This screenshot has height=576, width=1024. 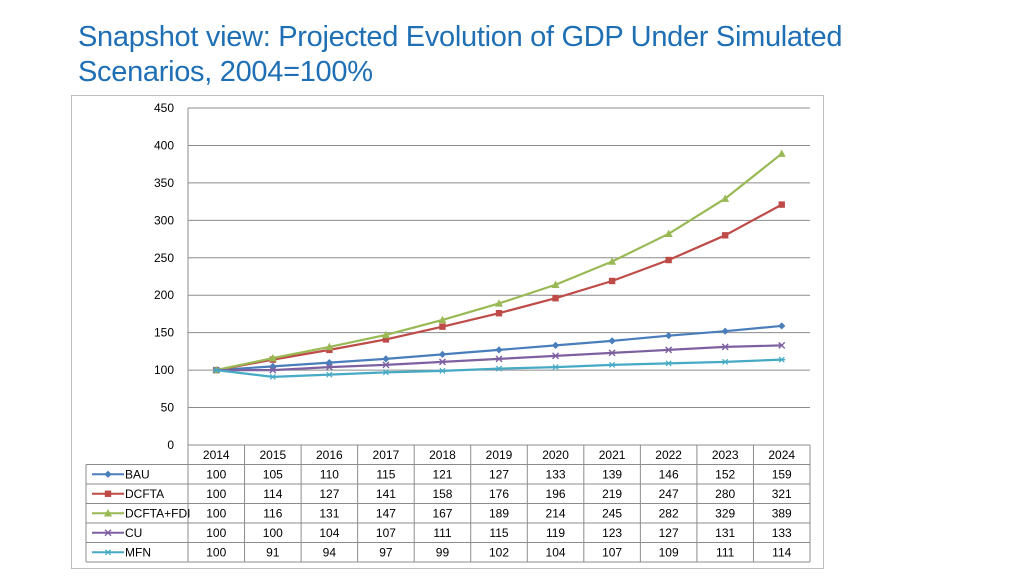 I want to click on series-bau, so click(x=499, y=348).